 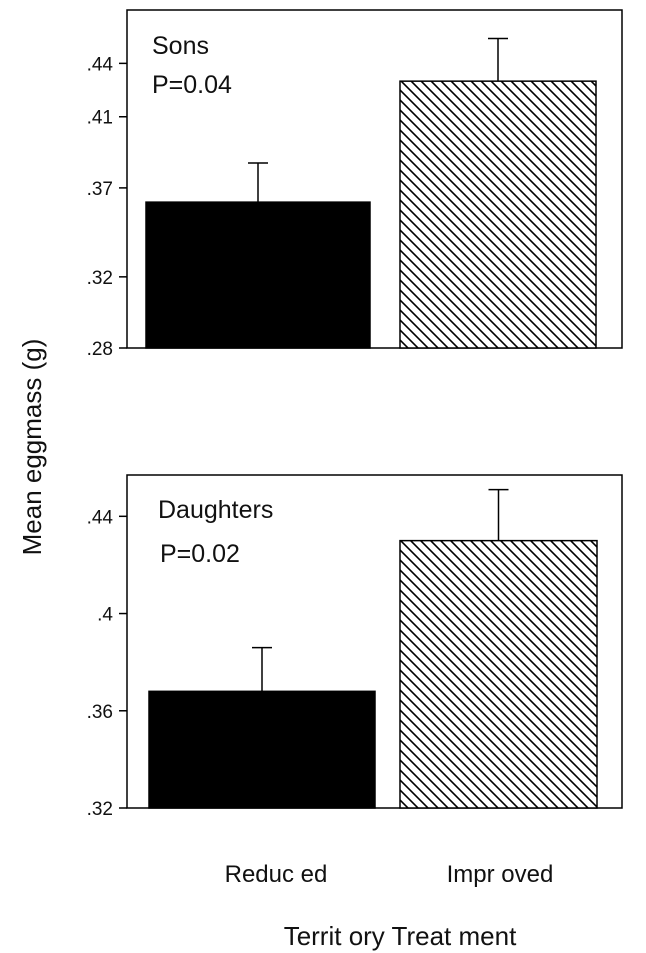 I want to click on panel-label: Daughters, so click(x=215, y=510).